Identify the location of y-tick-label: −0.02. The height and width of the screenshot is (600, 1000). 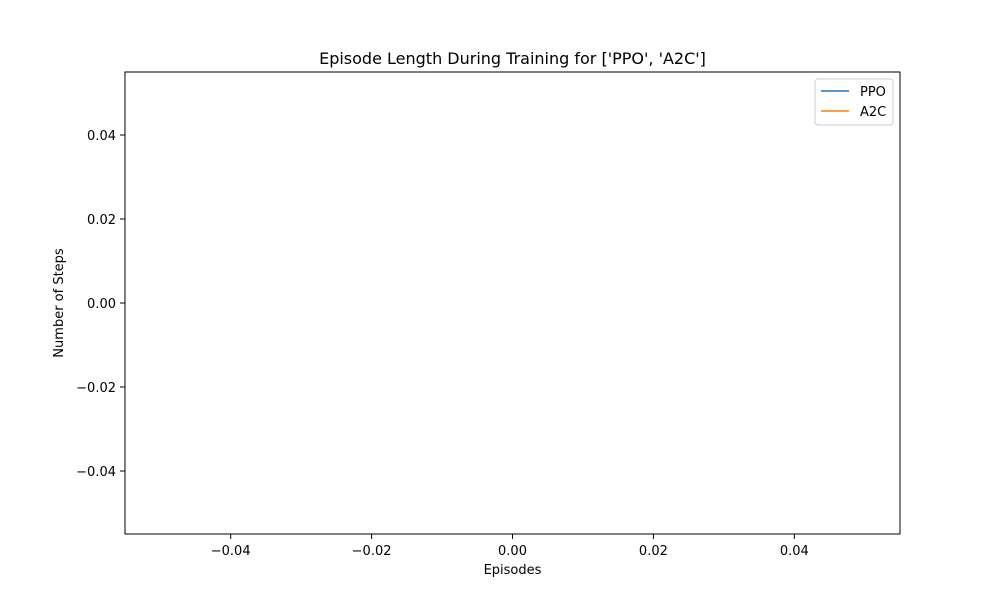
(96, 388).